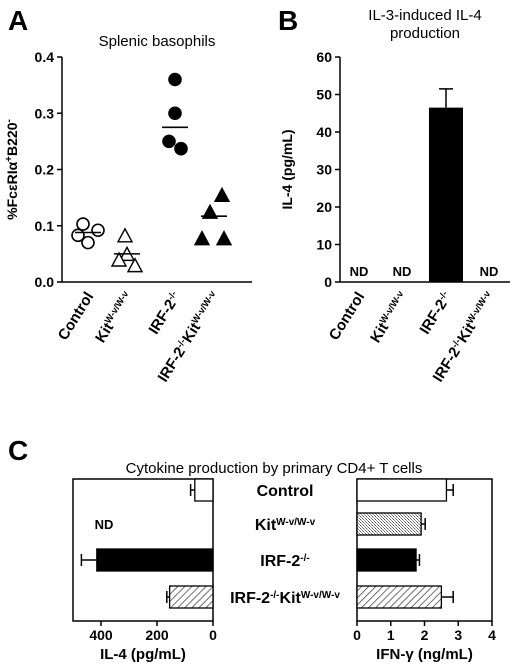 This screenshot has width=520, height=665. Describe the element at coordinates (12, 169) in the screenshot. I see `panel-a-y-label: %FcεRIα+B220-` at that location.